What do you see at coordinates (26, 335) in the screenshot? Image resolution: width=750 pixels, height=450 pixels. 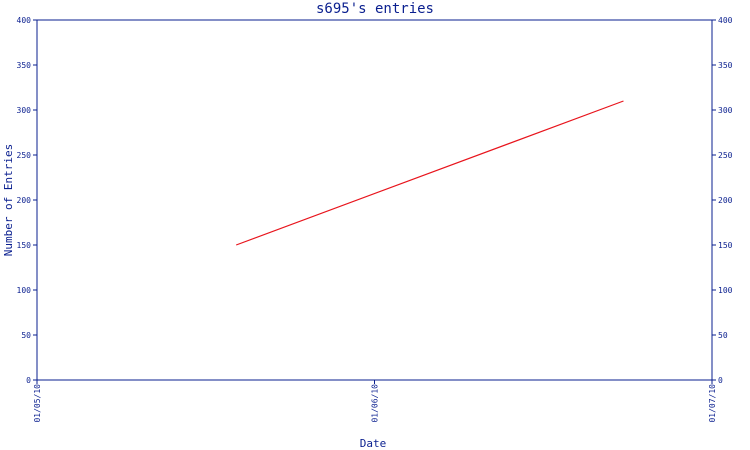 I see `y-tick-label-left: 50` at bounding box center [26, 335].